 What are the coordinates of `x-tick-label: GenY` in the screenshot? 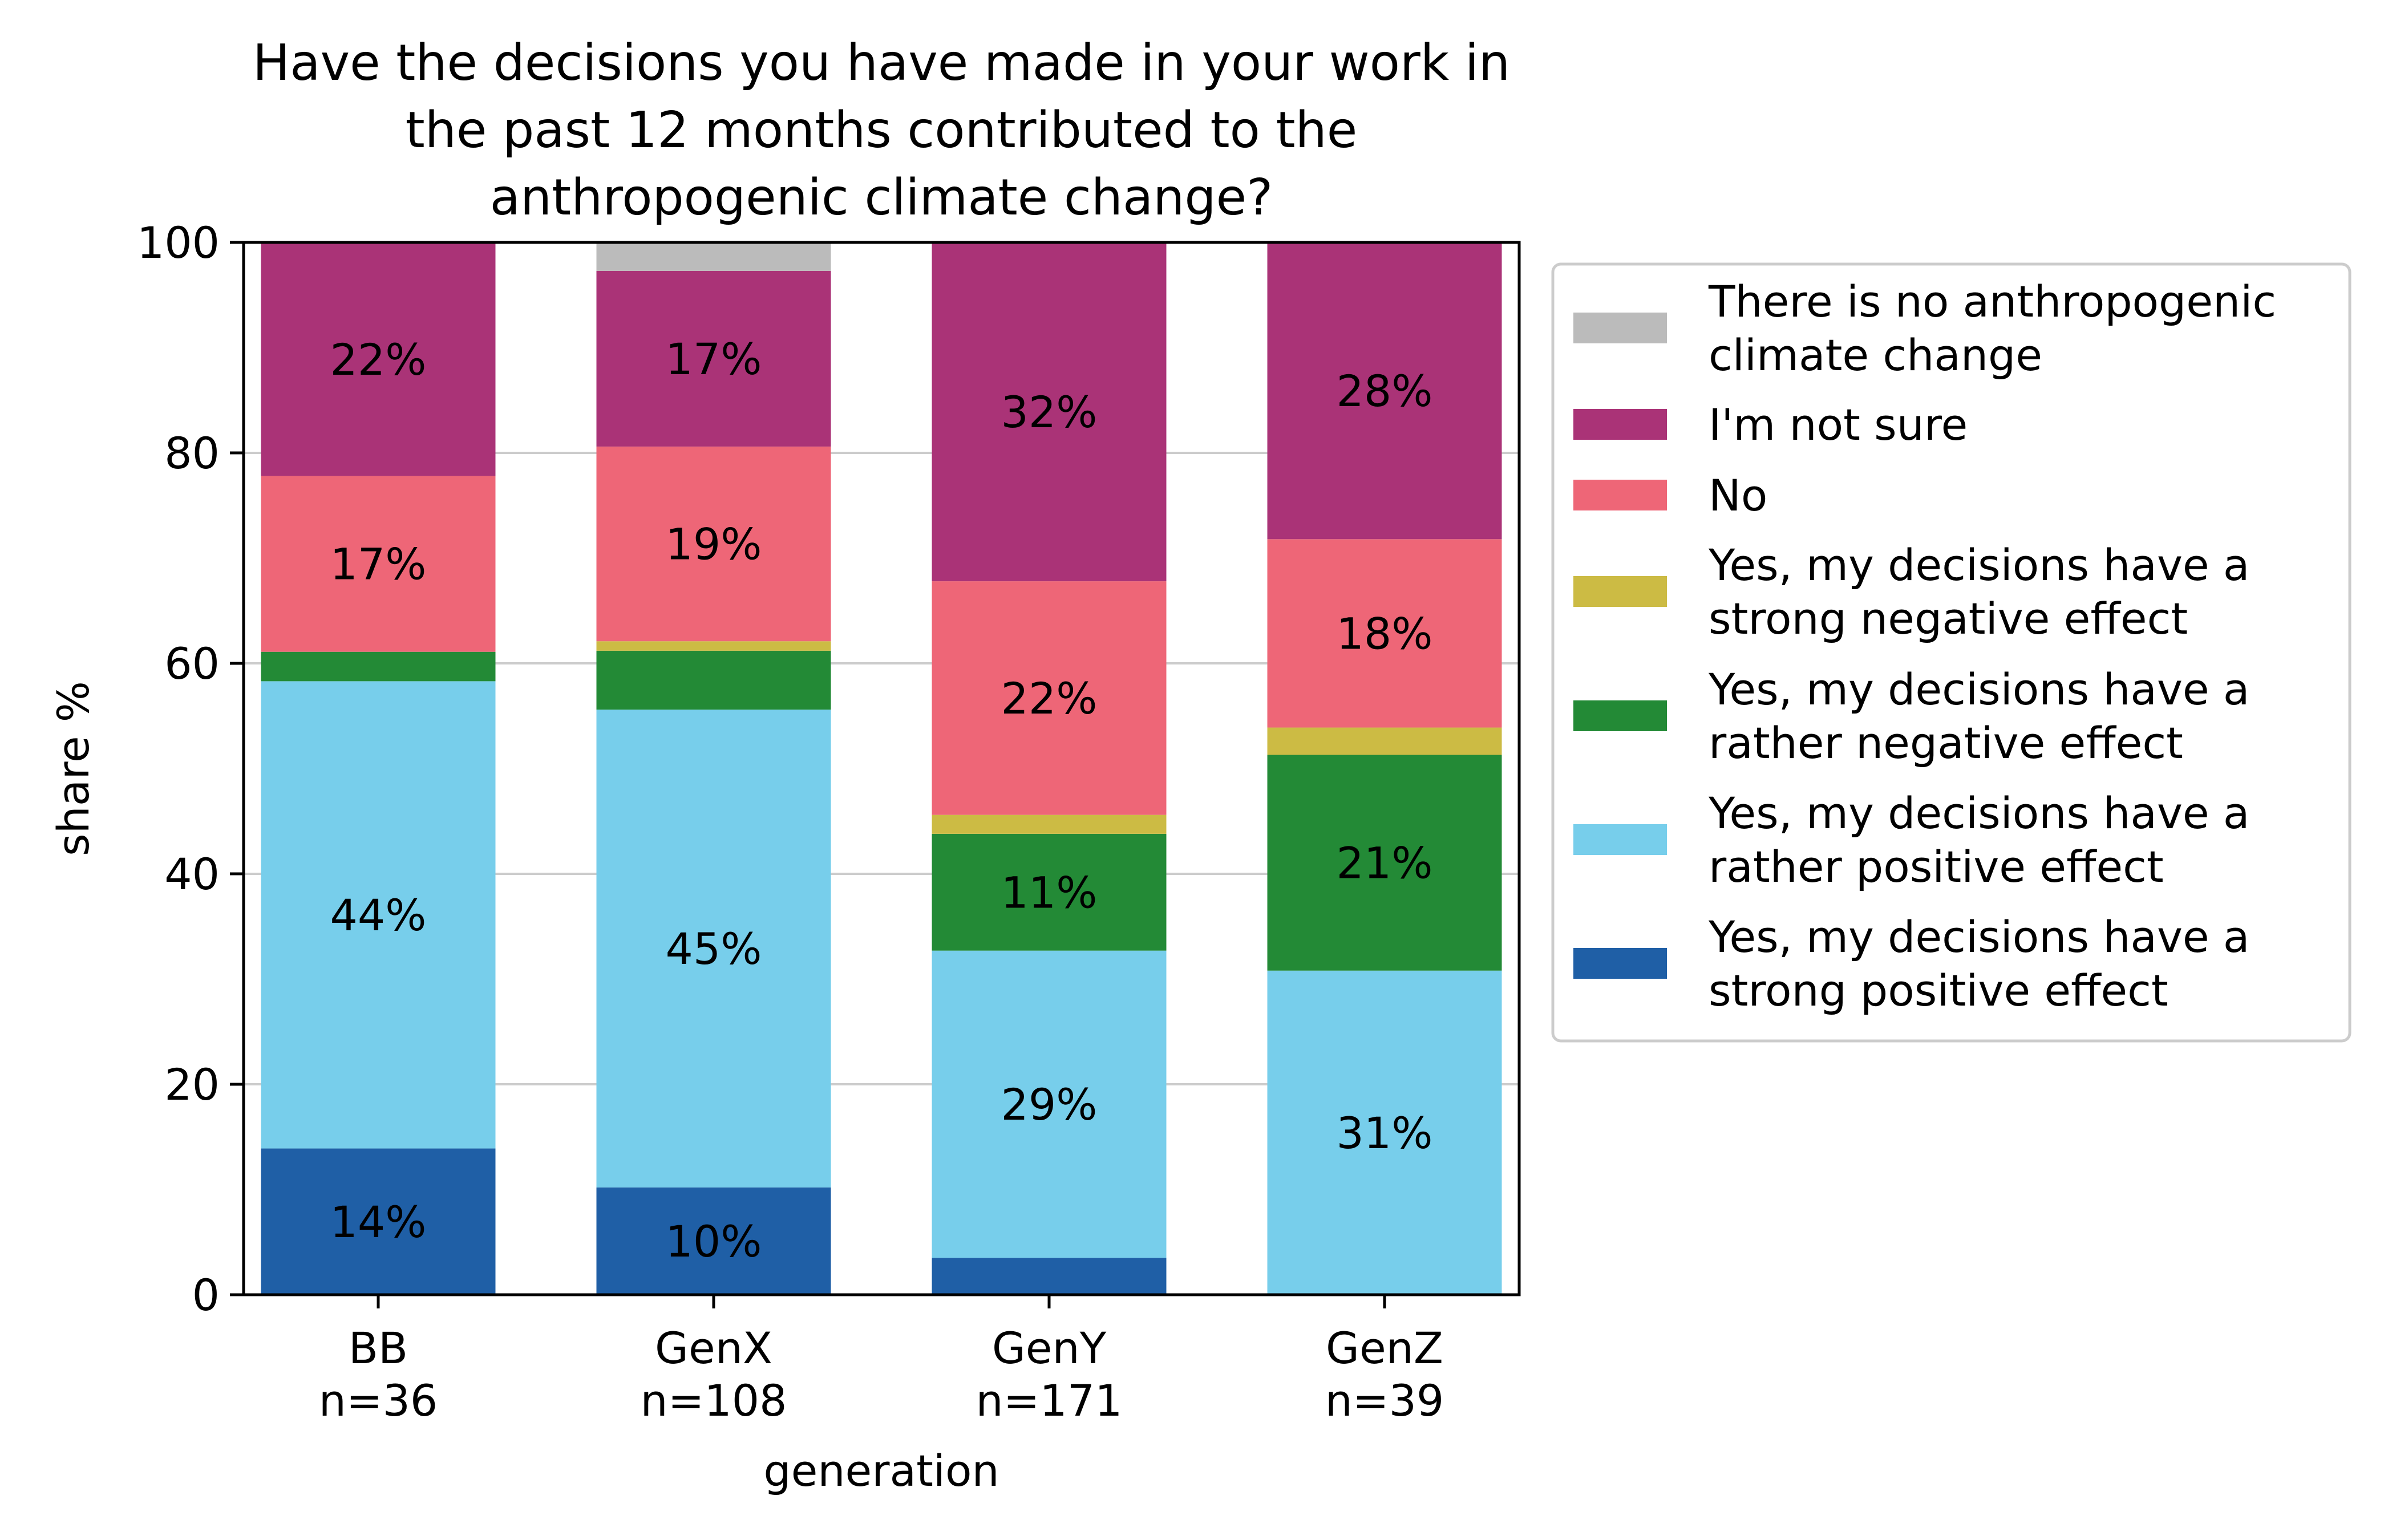 It's located at (1049, 1348).